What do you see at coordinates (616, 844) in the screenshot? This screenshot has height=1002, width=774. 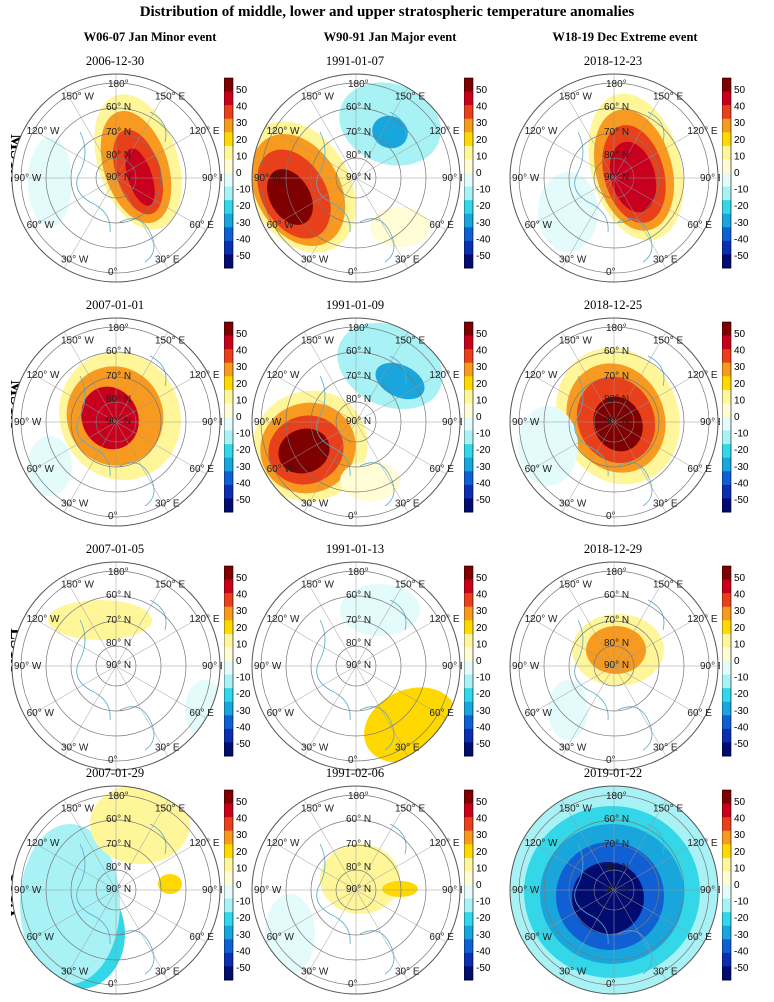 I see `latitude-label: 70° N` at bounding box center [616, 844].